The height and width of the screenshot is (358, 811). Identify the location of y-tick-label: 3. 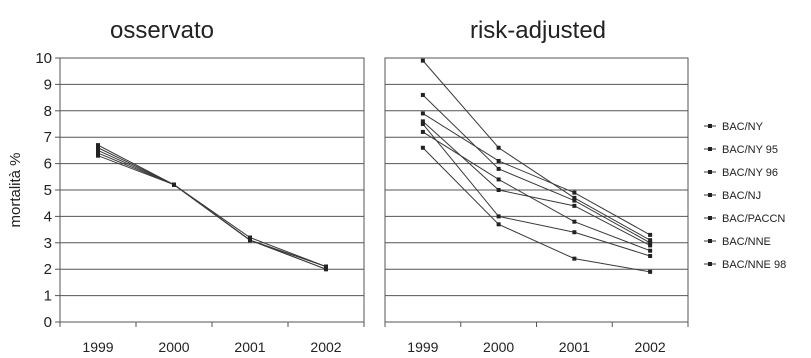
(48, 243).